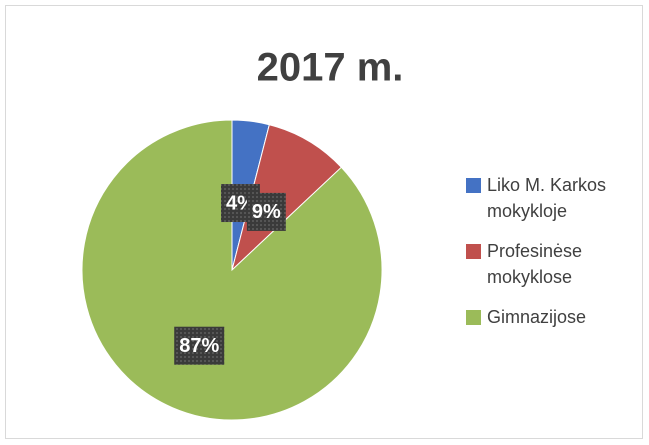 The image size is (649, 445). What do you see at coordinates (330, 68) in the screenshot?
I see `chart-title: 2017 m.` at bounding box center [330, 68].